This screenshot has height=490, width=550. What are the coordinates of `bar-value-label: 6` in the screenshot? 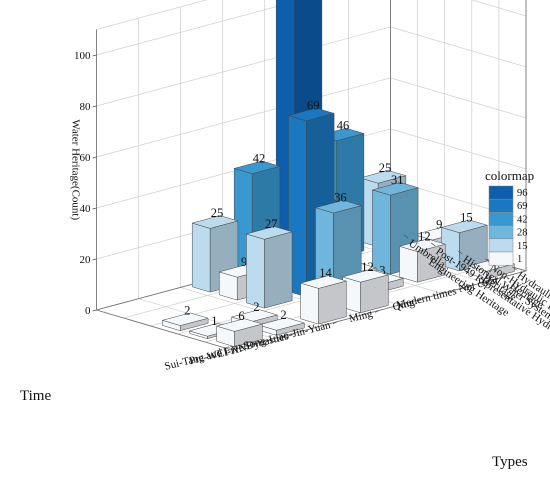 It's located at (241, 316).